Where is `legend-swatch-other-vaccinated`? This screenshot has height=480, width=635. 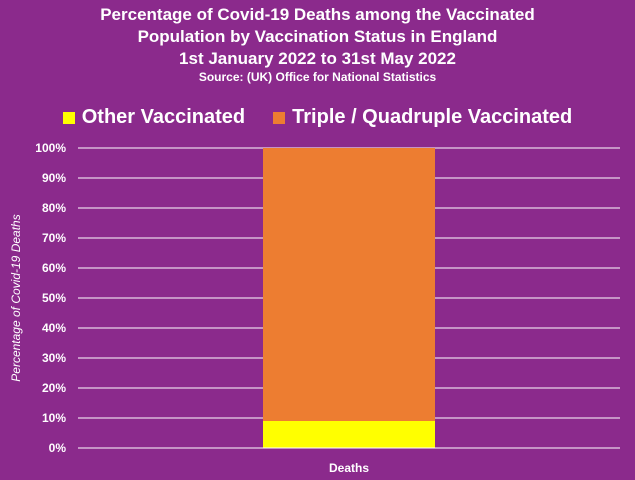
legend-swatch-other-vaccinated is located at coordinates (68, 117).